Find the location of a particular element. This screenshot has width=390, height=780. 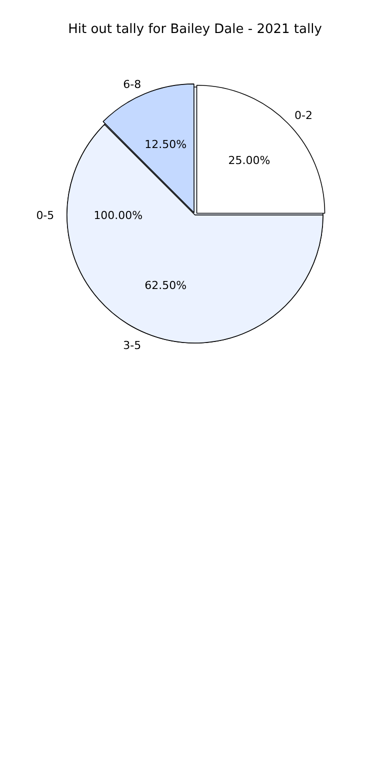

data-label: 62.50% is located at coordinates (165, 285).